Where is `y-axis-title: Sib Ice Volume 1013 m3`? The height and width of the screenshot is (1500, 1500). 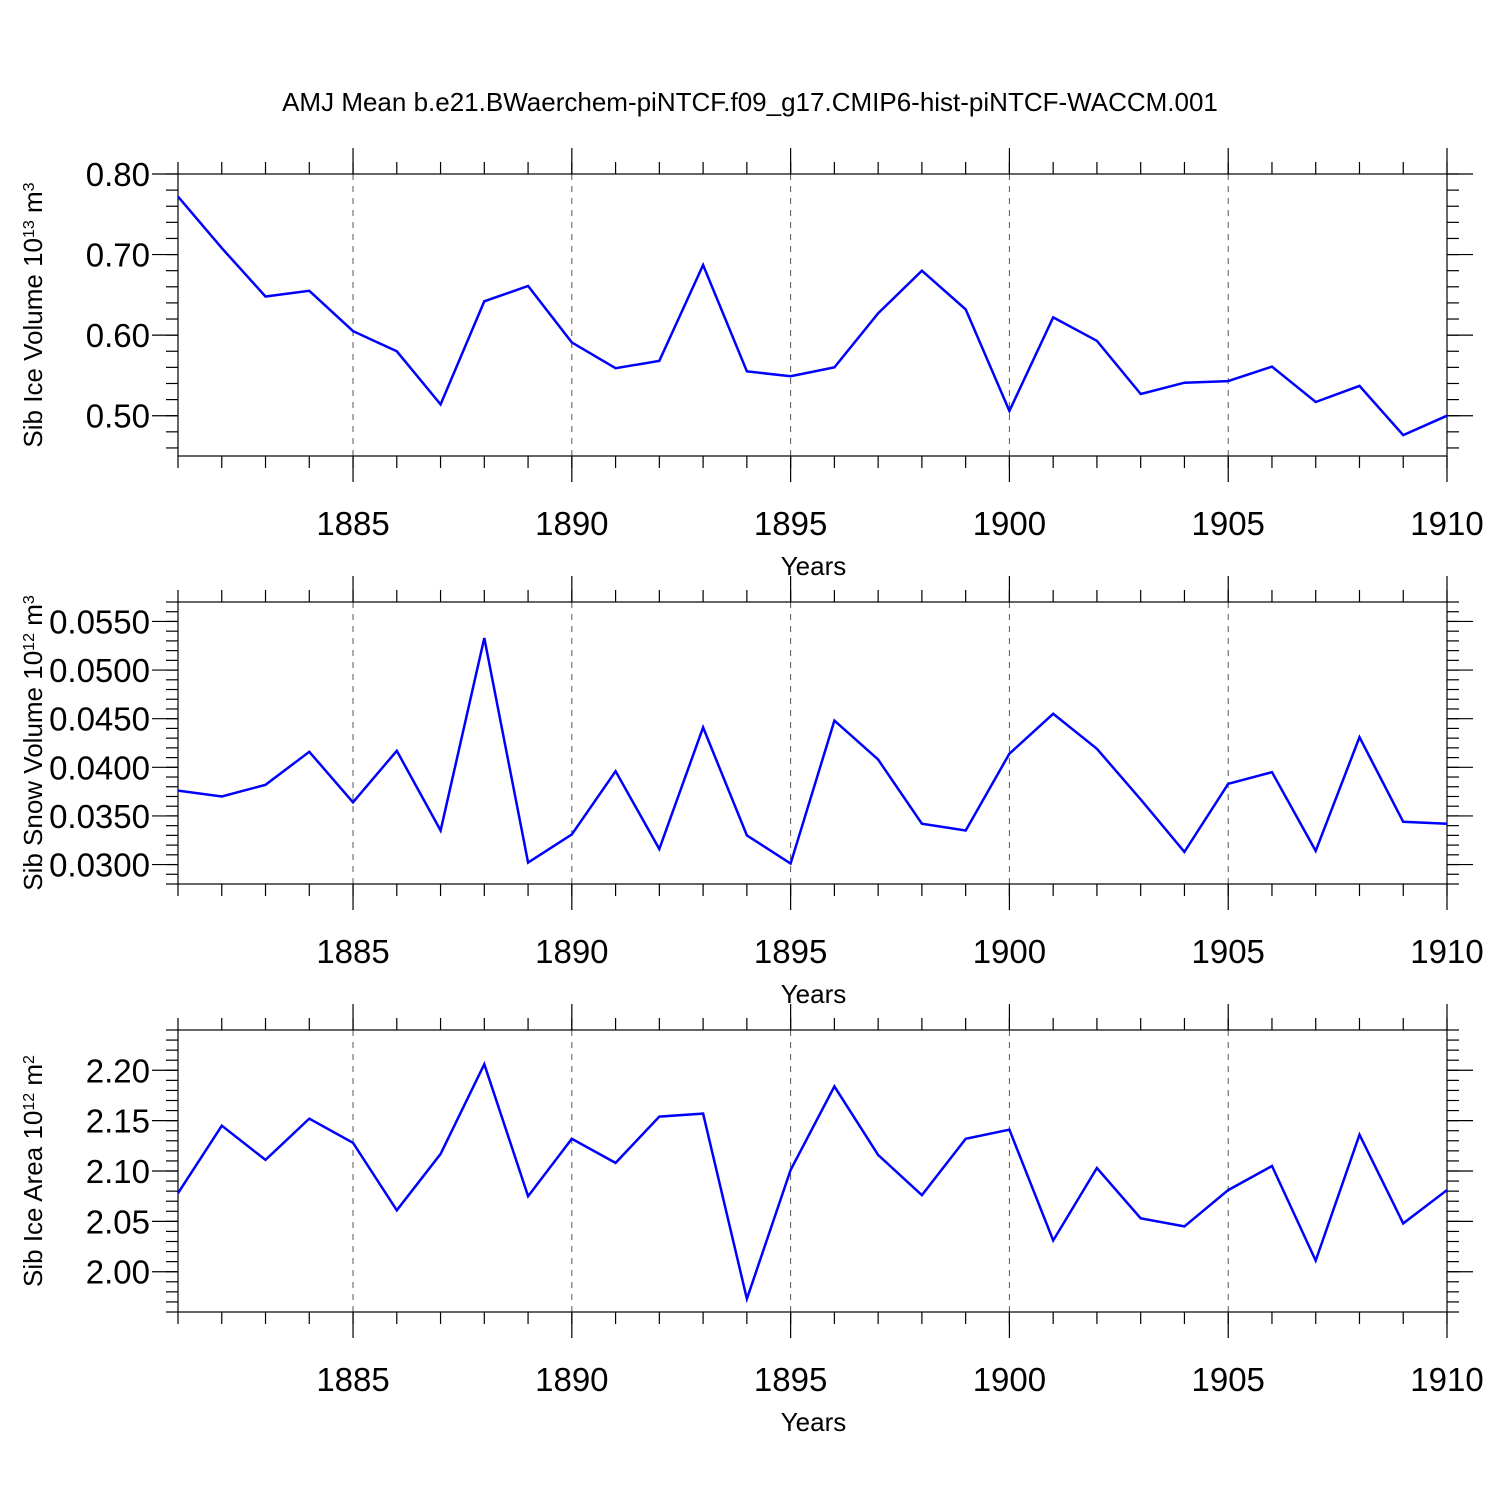
y-axis-title: Sib Ice Volume 1013 m3 is located at coordinates (33, 314).